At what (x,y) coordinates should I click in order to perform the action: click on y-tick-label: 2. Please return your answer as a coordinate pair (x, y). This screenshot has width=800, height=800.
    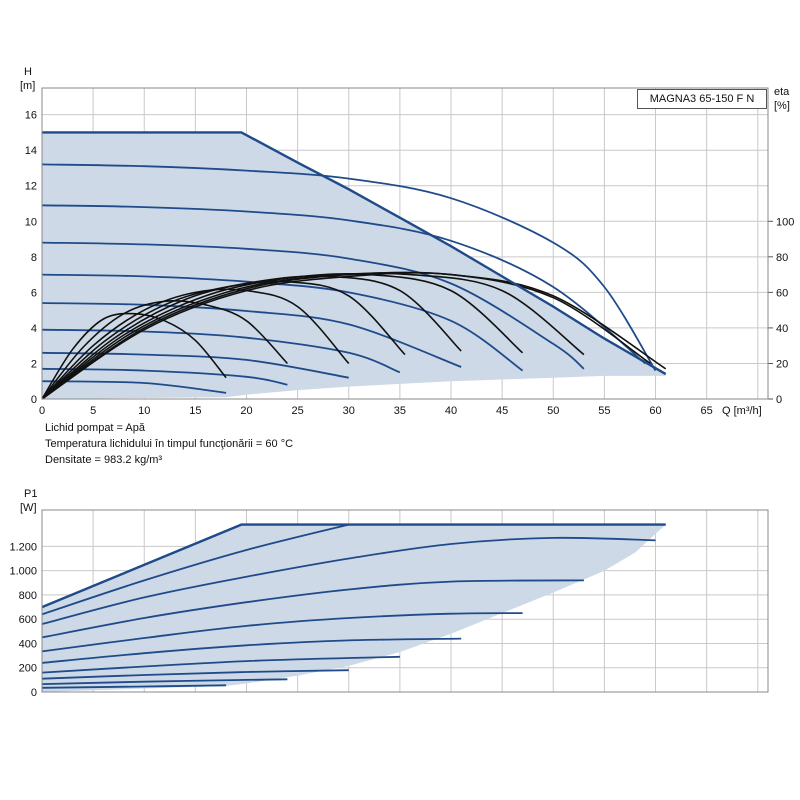
    Looking at the image, I should click on (34, 364).